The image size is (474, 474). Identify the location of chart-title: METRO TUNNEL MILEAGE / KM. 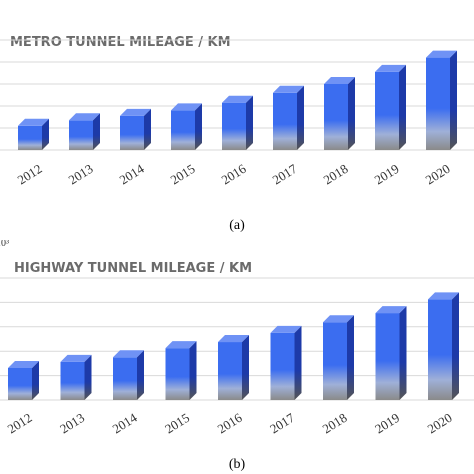
(120, 42).